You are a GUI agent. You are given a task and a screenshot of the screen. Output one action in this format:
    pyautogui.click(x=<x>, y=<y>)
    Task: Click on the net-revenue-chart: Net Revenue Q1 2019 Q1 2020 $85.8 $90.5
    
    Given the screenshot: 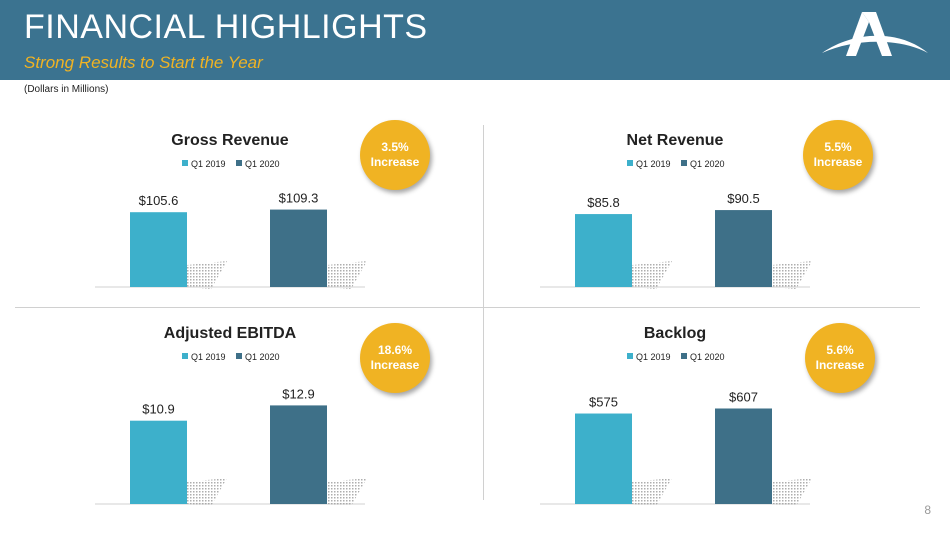 What is the action you would take?
    pyautogui.click(x=676, y=210)
    